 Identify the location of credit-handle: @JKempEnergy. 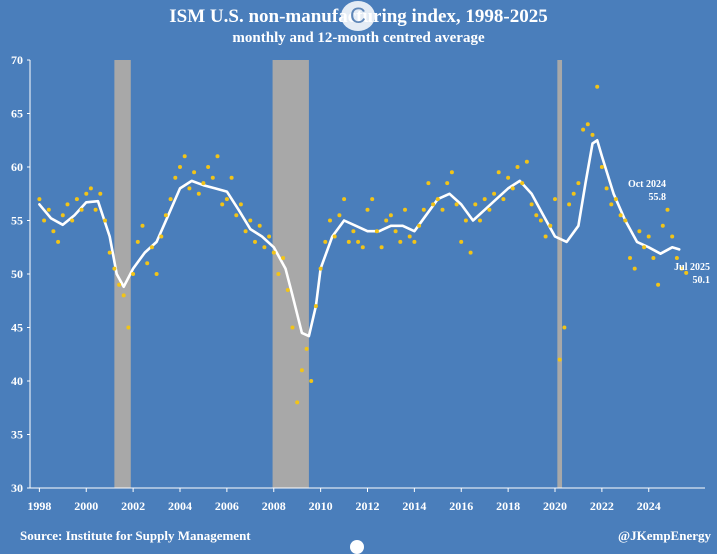
(664, 535).